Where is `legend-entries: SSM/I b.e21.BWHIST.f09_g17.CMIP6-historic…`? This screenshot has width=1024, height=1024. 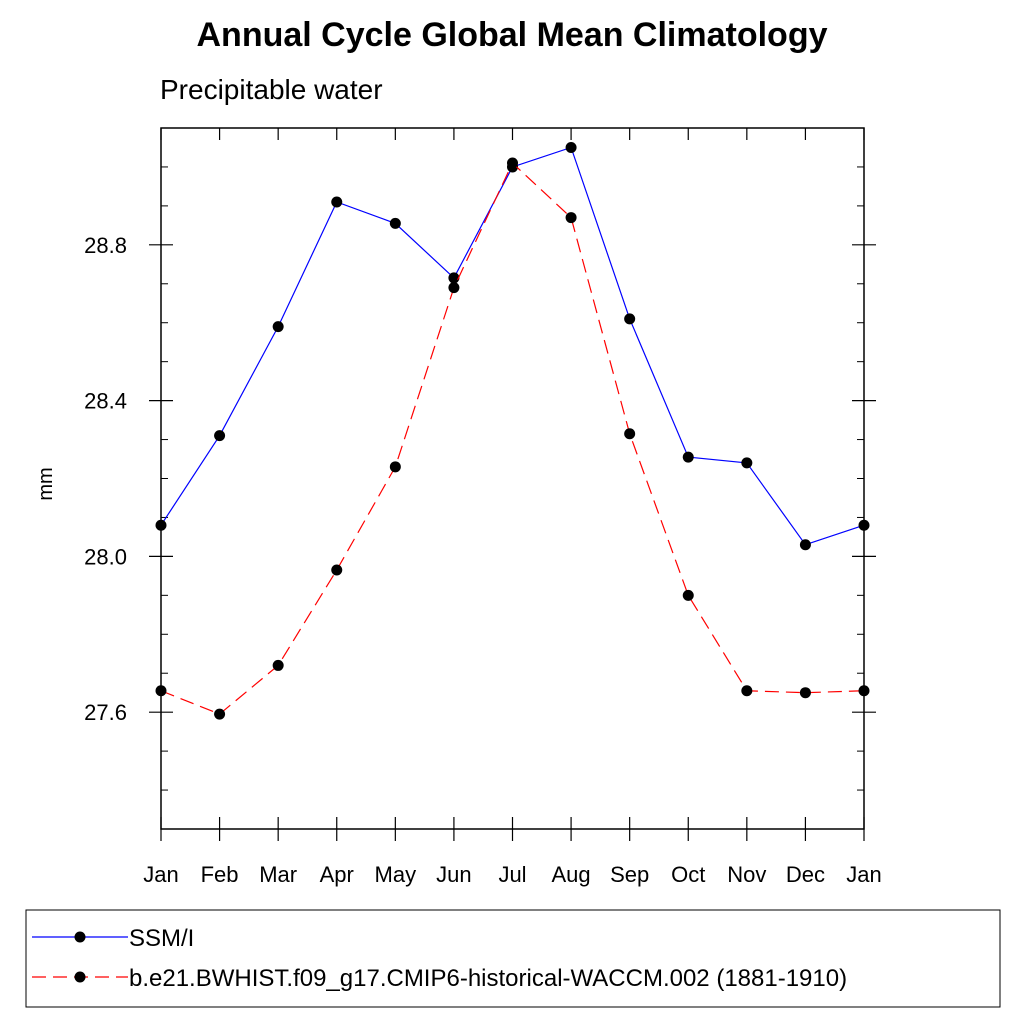
legend-entries: SSM/I b.e21.BWHIST.f09_g17.CMIP6-historic… is located at coordinates (439, 958).